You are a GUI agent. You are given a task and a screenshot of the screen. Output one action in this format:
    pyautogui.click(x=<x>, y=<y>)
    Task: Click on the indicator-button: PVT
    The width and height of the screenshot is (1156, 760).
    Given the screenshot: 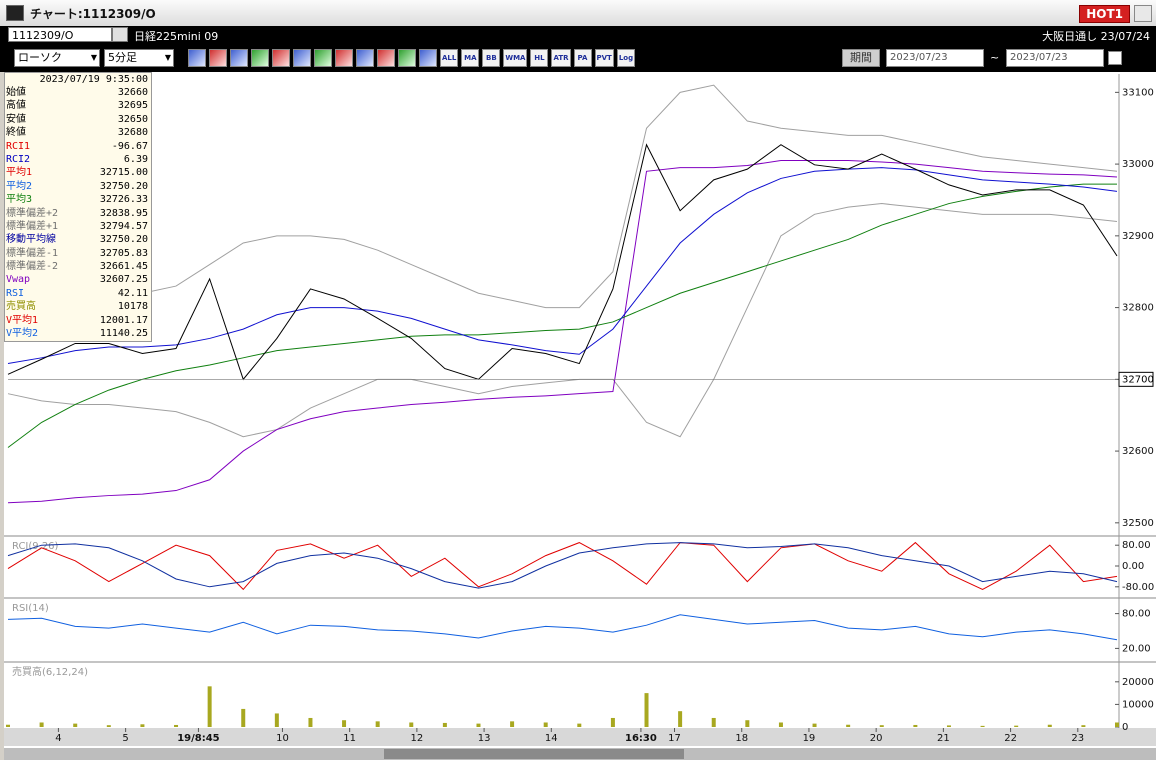 What is the action you would take?
    pyautogui.click(x=604, y=58)
    